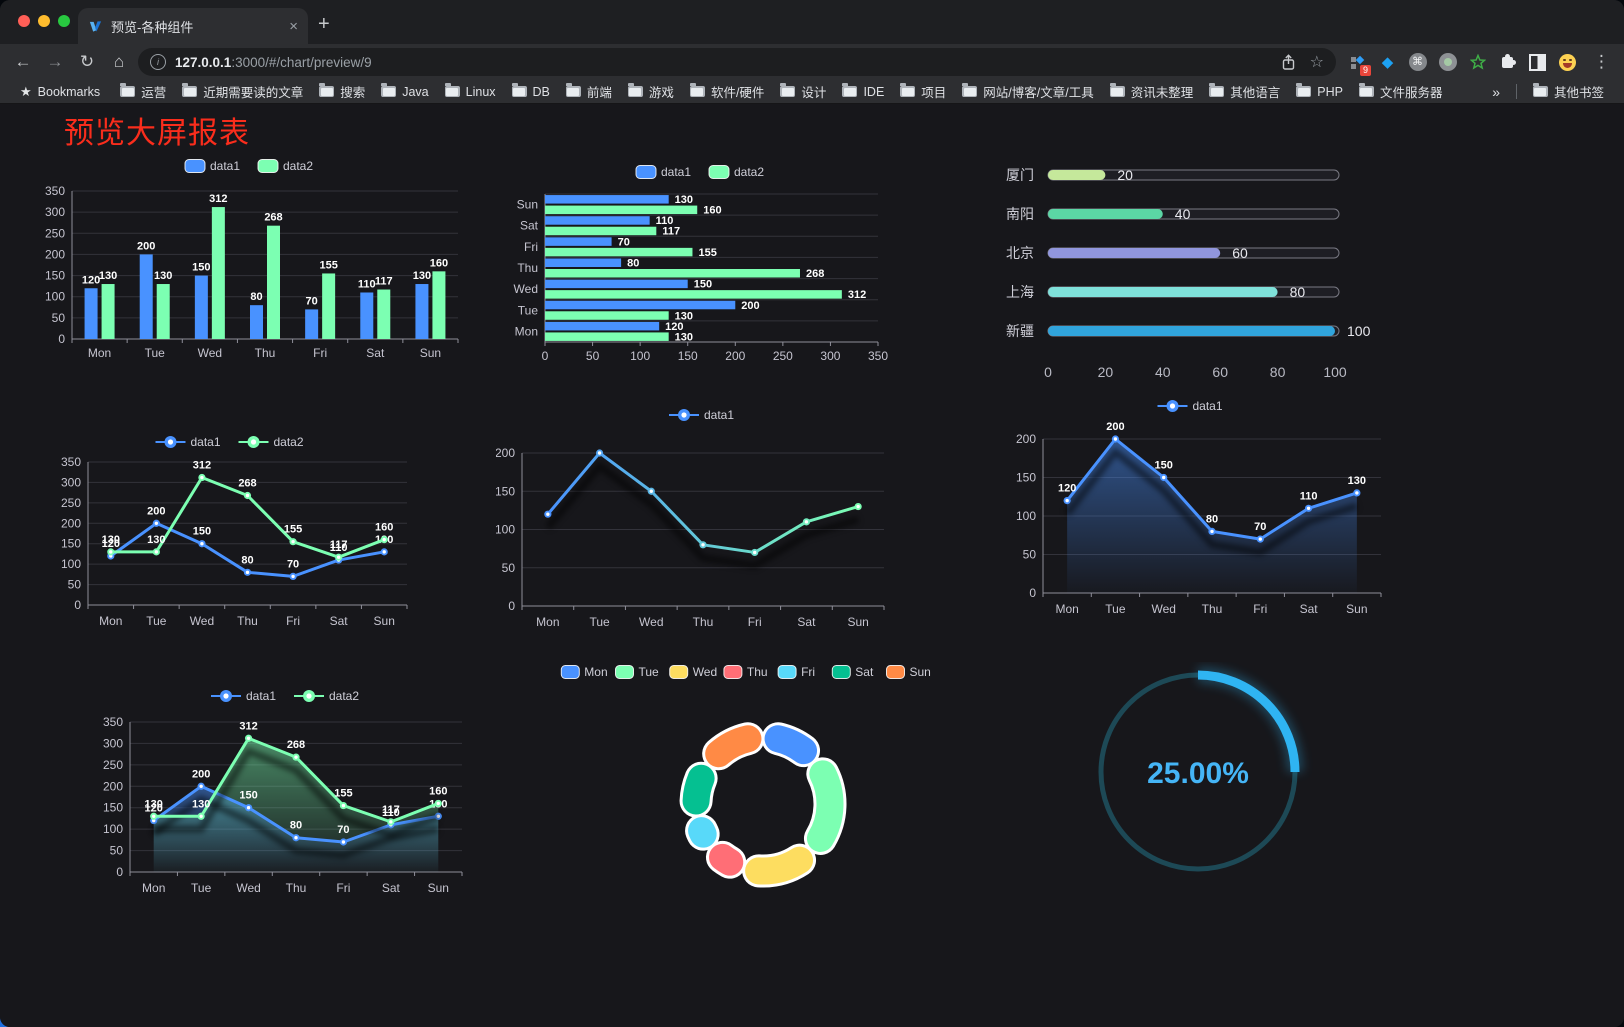 Image resolution: width=1624 pixels, height=1027 pixels. I want to click on browser-menu-icon: ⋮, so click(1601, 61).